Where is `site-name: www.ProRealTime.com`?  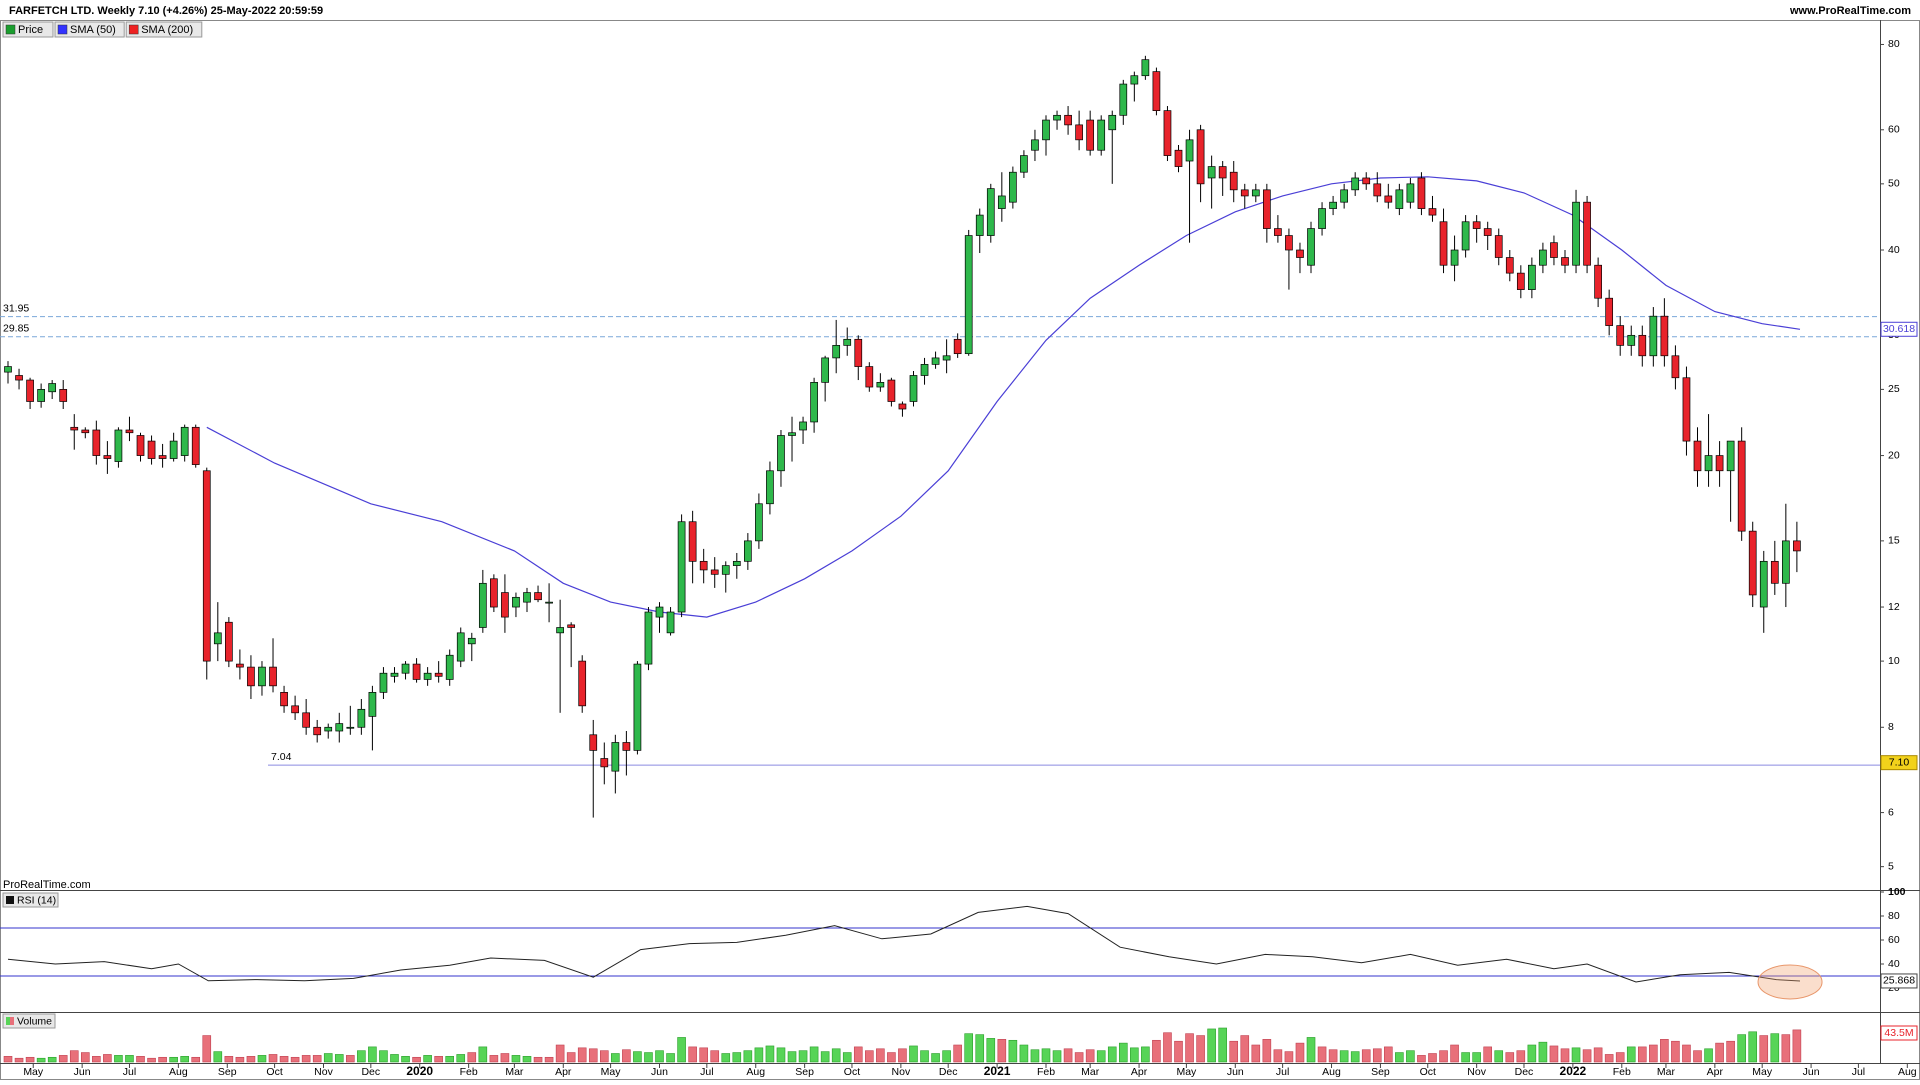
site-name: www.ProRealTime.com is located at coordinates (1850, 11).